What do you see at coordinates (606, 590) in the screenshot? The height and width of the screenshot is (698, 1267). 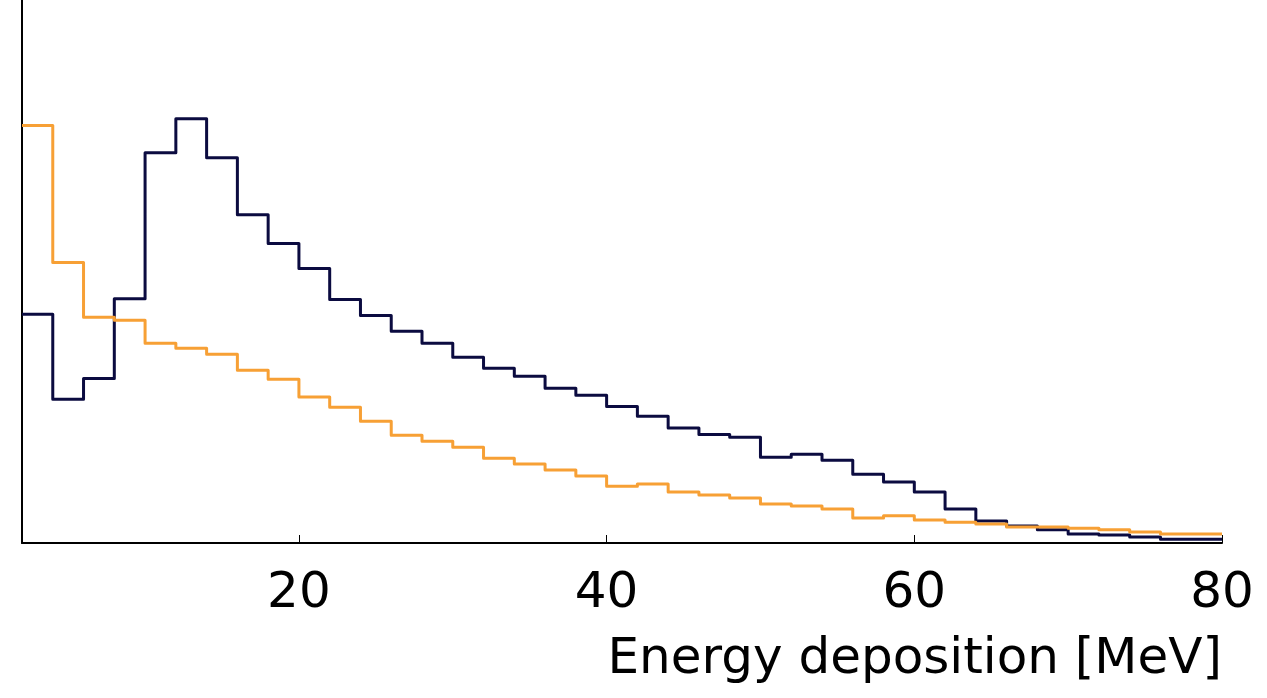 I see `x-tick-label: 40` at bounding box center [606, 590].